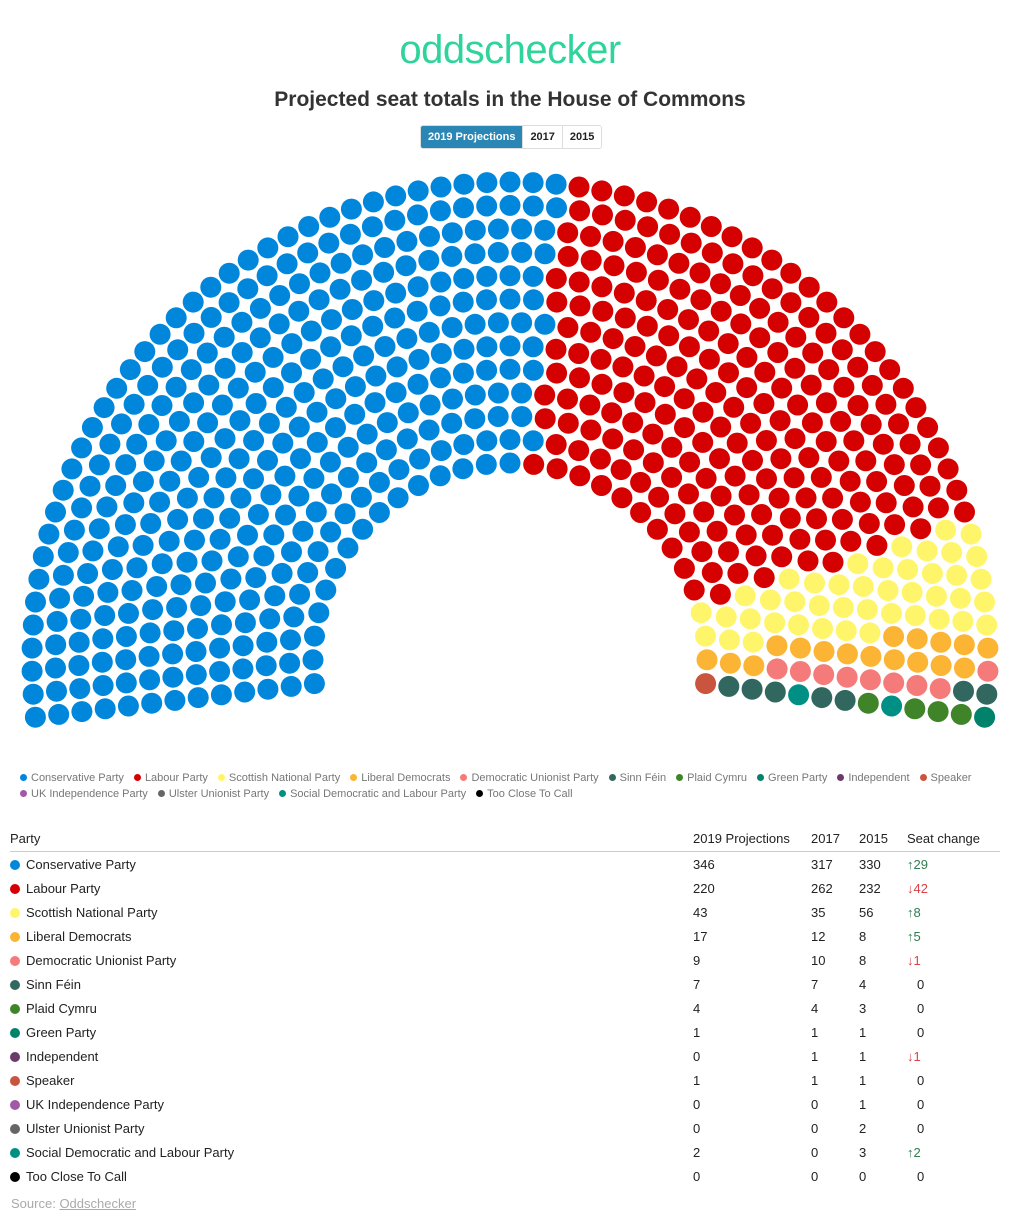 The height and width of the screenshot is (1223, 1020). What do you see at coordinates (95, 1104) in the screenshot?
I see `party-name: UK Independence Party` at bounding box center [95, 1104].